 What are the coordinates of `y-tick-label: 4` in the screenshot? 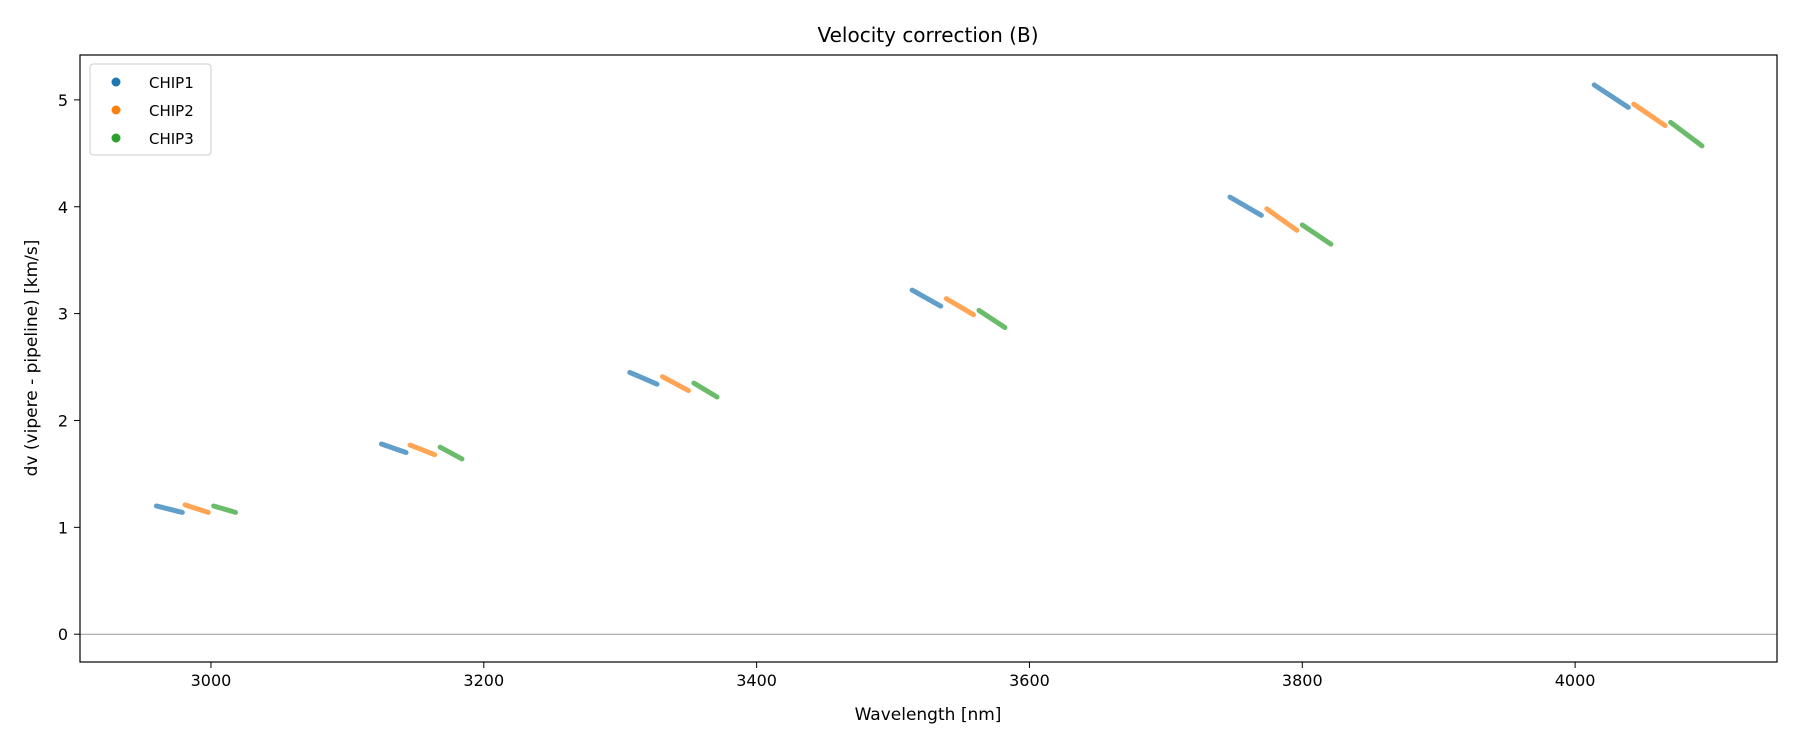 It's located at (63, 207).